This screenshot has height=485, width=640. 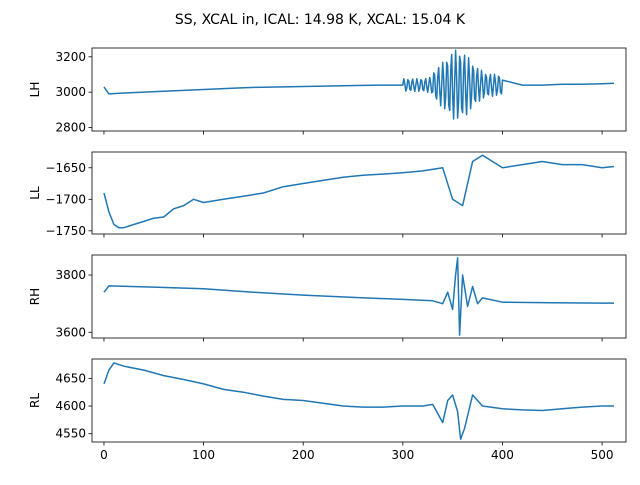 What do you see at coordinates (35, 400) in the screenshot?
I see `y-axis-label: RL` at bounding box center [35, 400].